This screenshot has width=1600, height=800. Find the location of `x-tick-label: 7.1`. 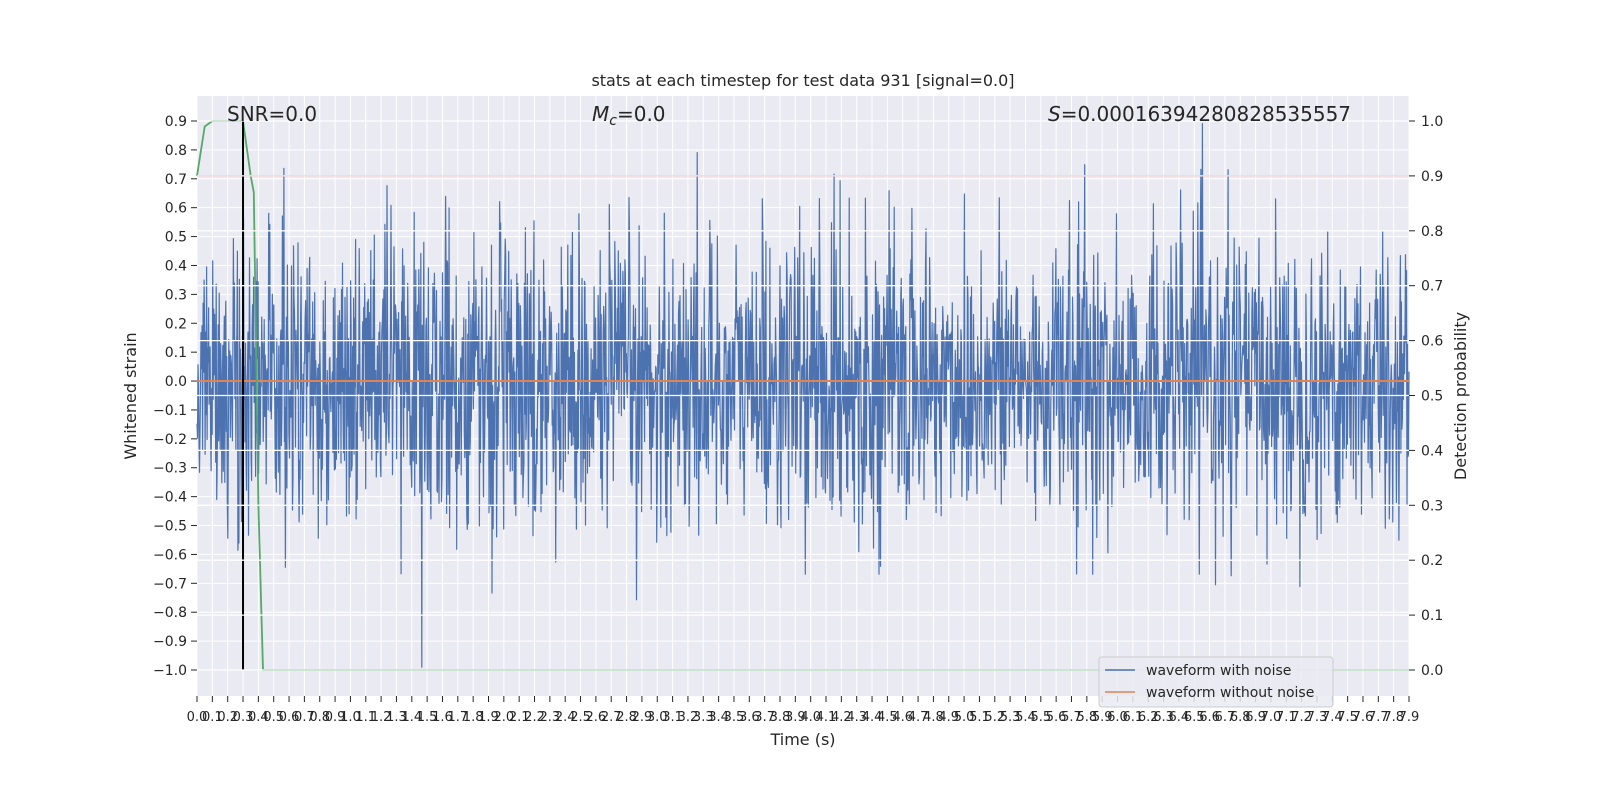

x-tick-label: 7.1 is located at coordinates (1286, 717).